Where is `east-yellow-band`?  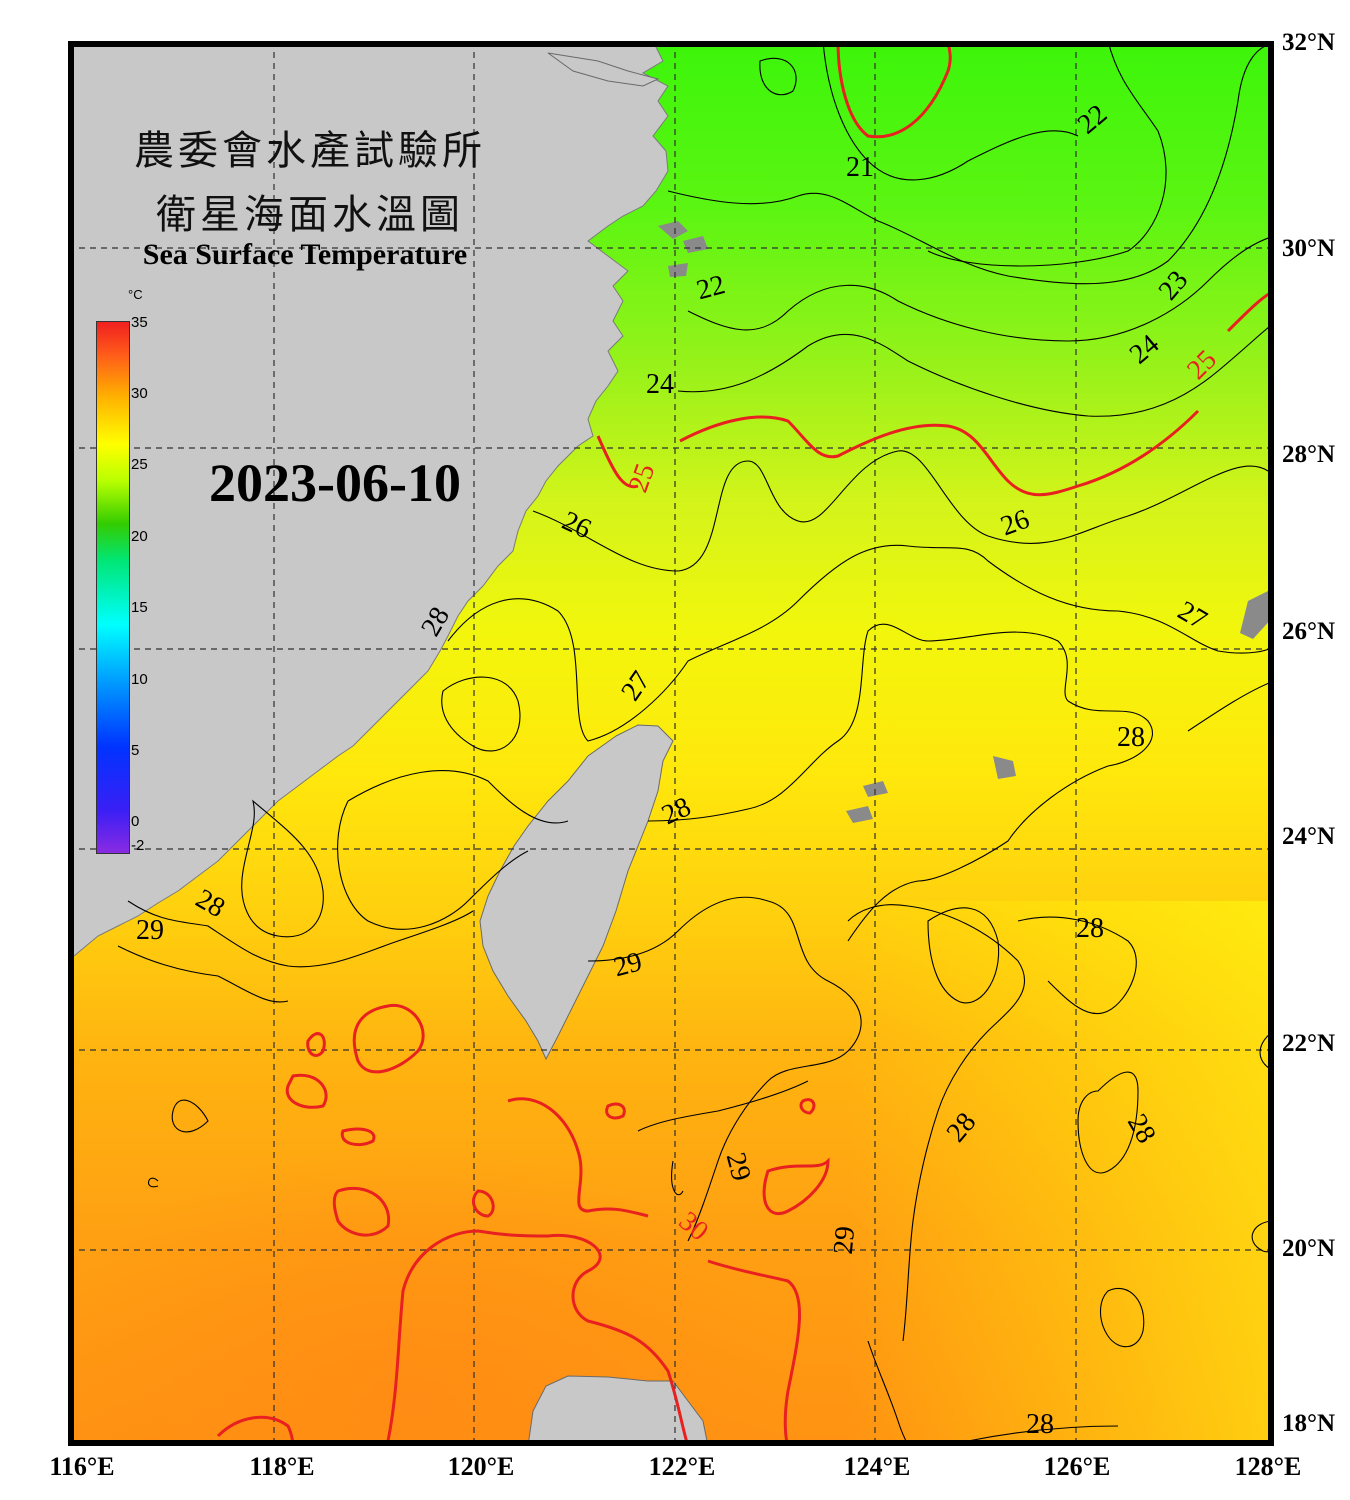
east-yellow-band is located at coordinates (1061, 1173).